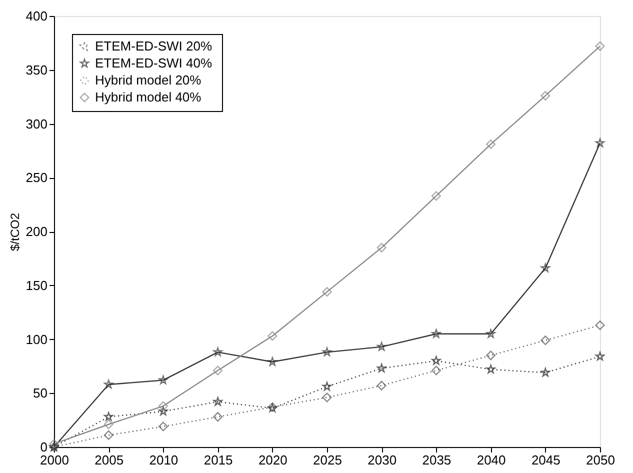 The width and height of the screenshot is (633, 473). I want to click on y-tick-label: 250, so click(37, 178).